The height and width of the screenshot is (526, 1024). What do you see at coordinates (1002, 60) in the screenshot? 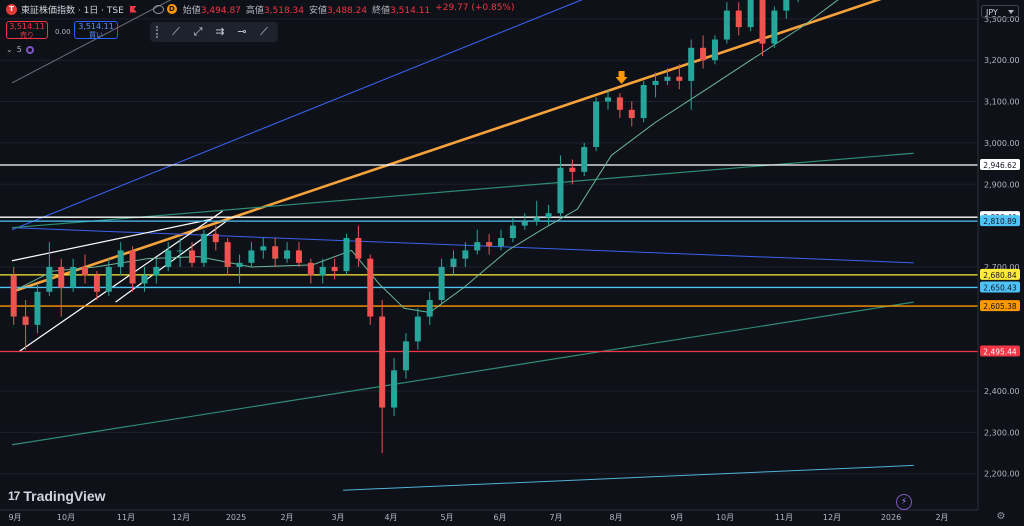
I see `price-tick-label: 3,200.00` at bounding box center [1002, 60].